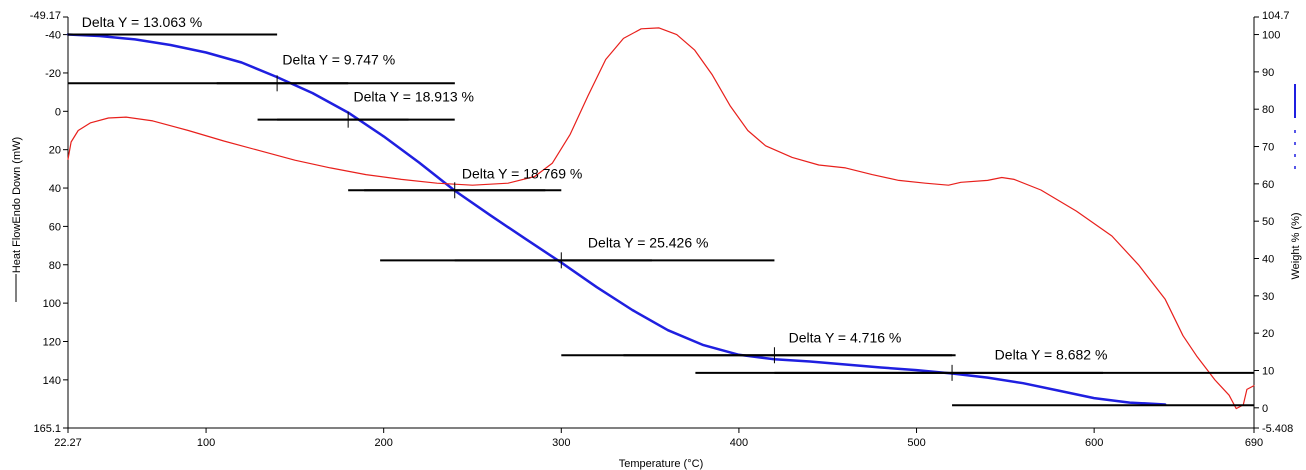 The width and height of the screenshot is (1306, 470). I want to click on right-y-tick-label: 100, so click(1271, 36).